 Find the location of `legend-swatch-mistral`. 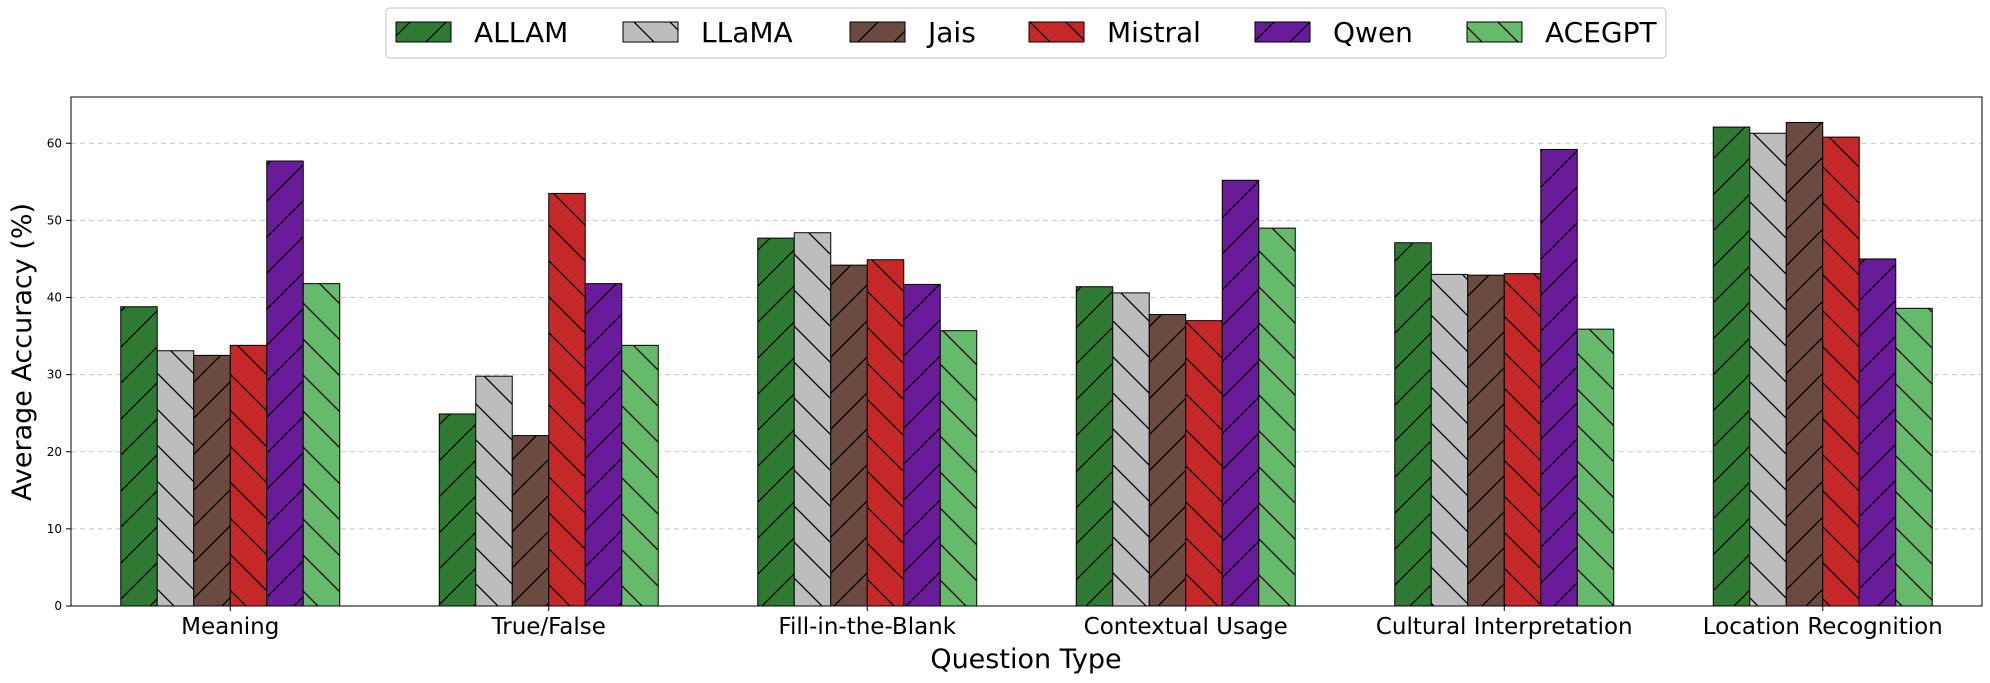

legend-swatch-mistral is located at coordinates (1056, 32).